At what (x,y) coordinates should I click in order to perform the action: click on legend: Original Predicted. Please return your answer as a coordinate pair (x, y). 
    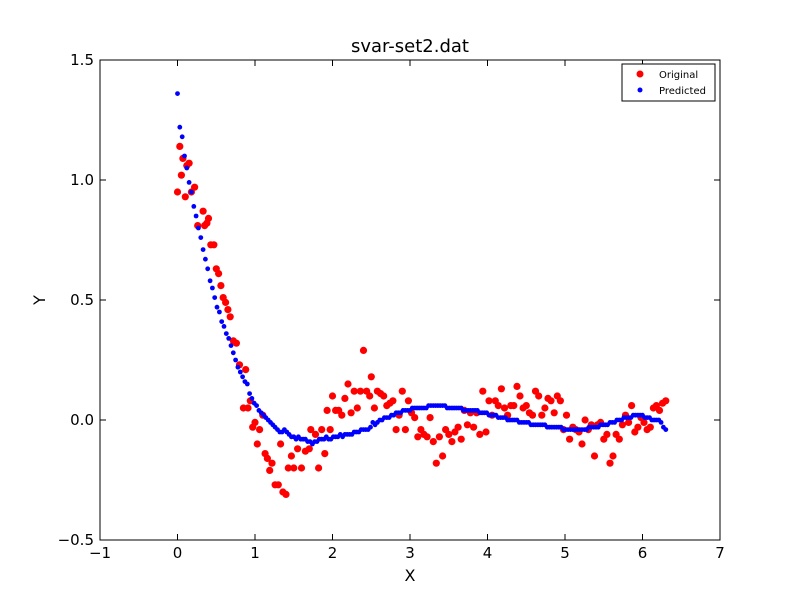
    Looking at the image, I should click on (668, 82).